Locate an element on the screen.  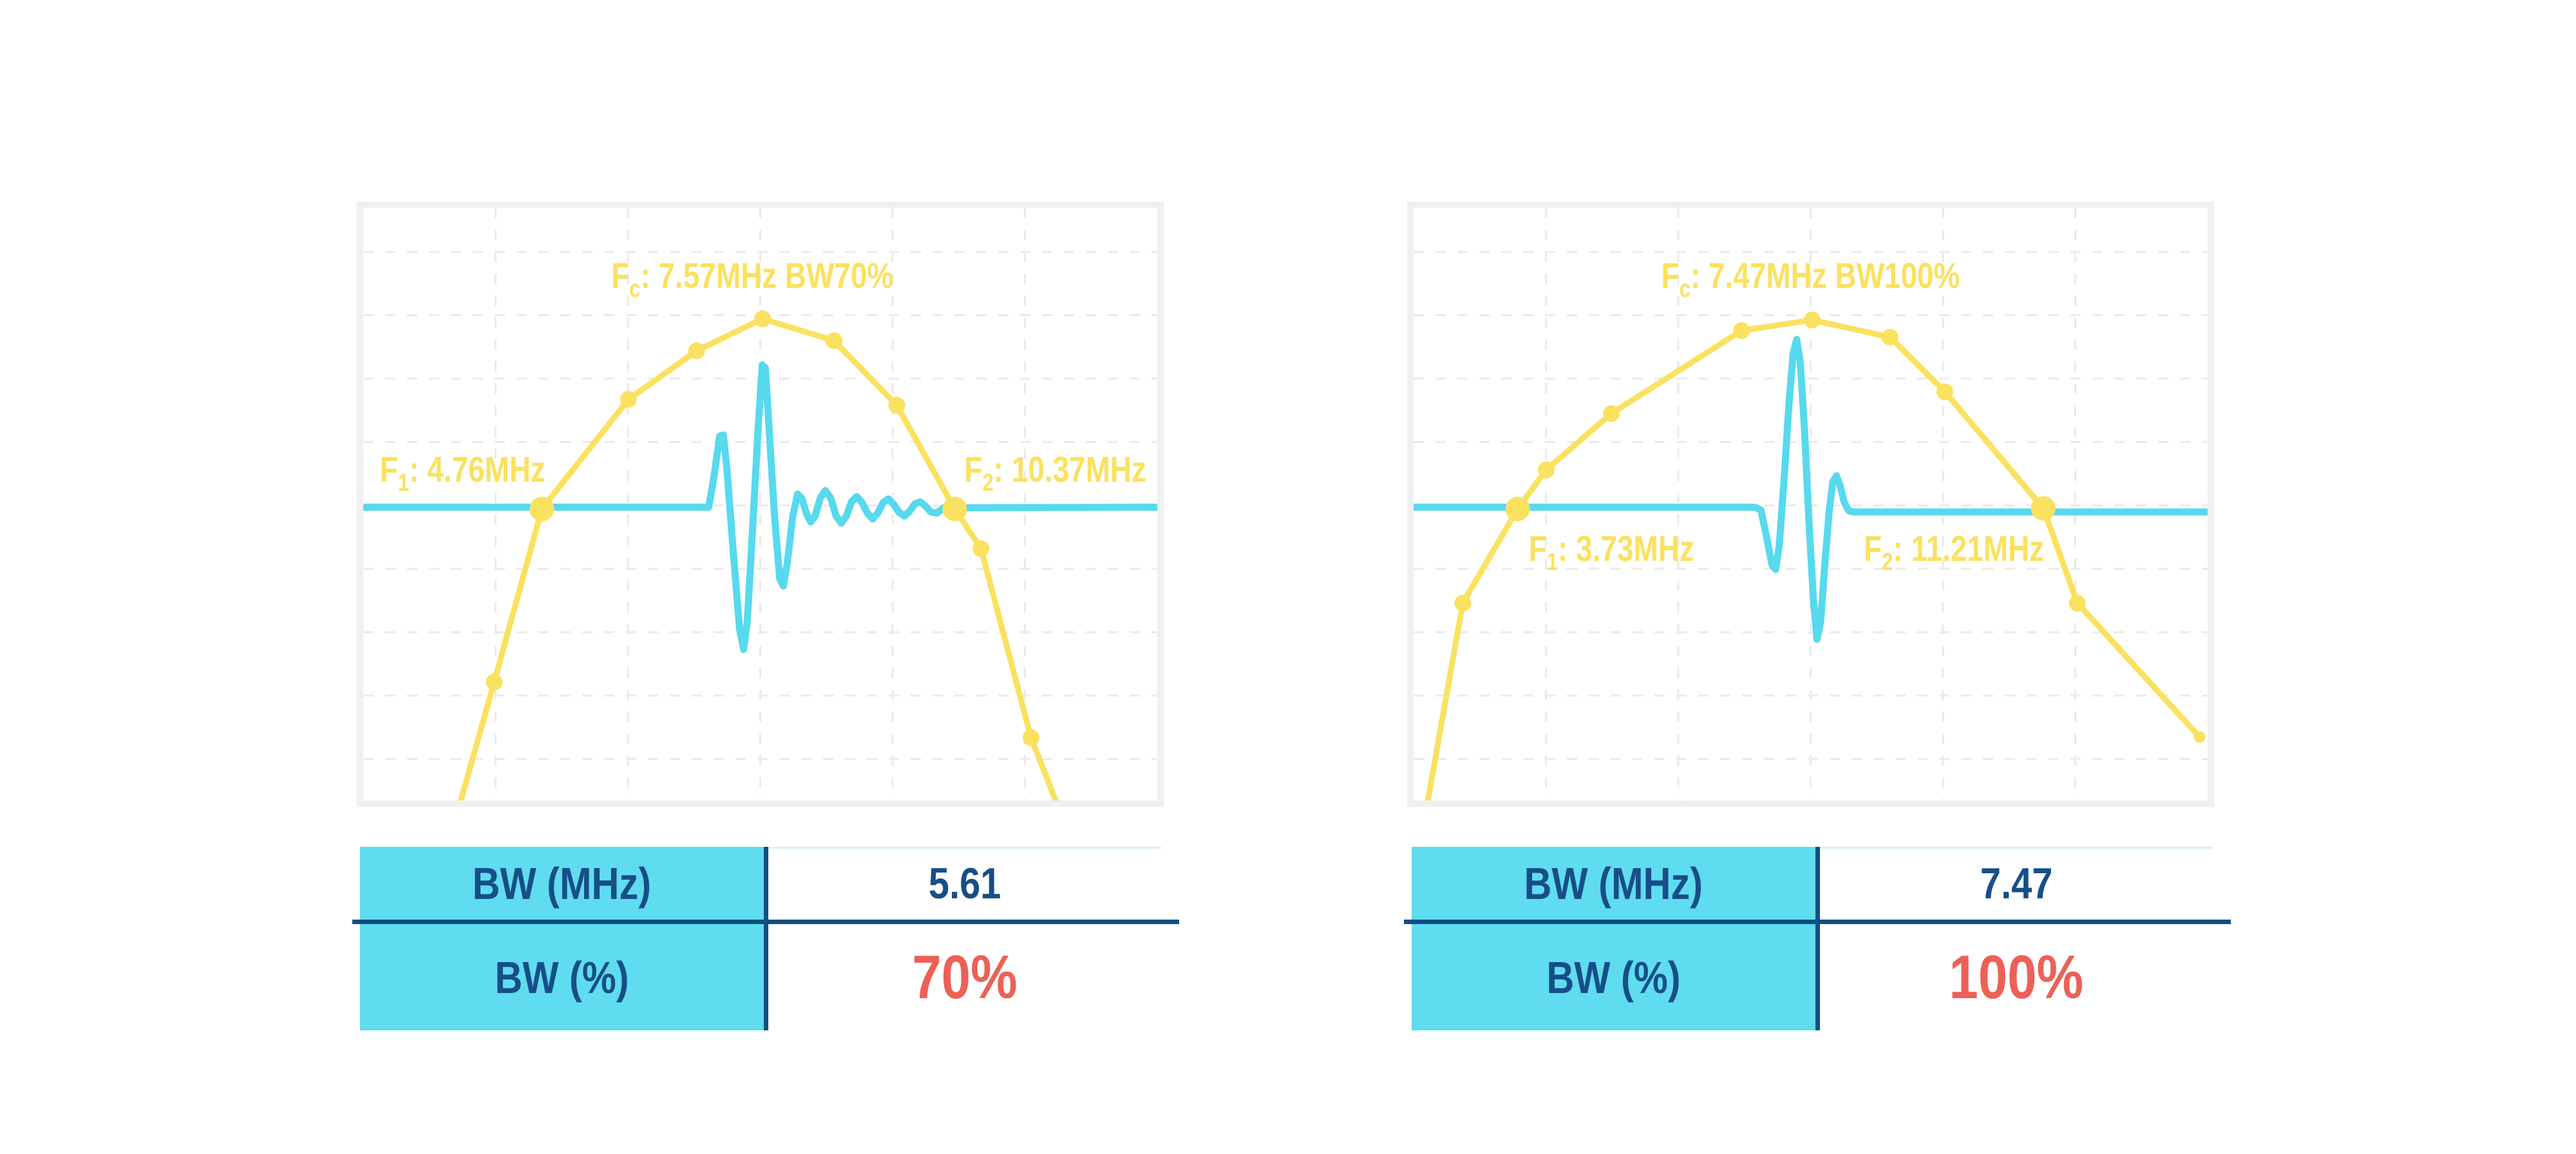
f2-label-group: F2: 10.37MHz is located at coordinates (1055, 473).